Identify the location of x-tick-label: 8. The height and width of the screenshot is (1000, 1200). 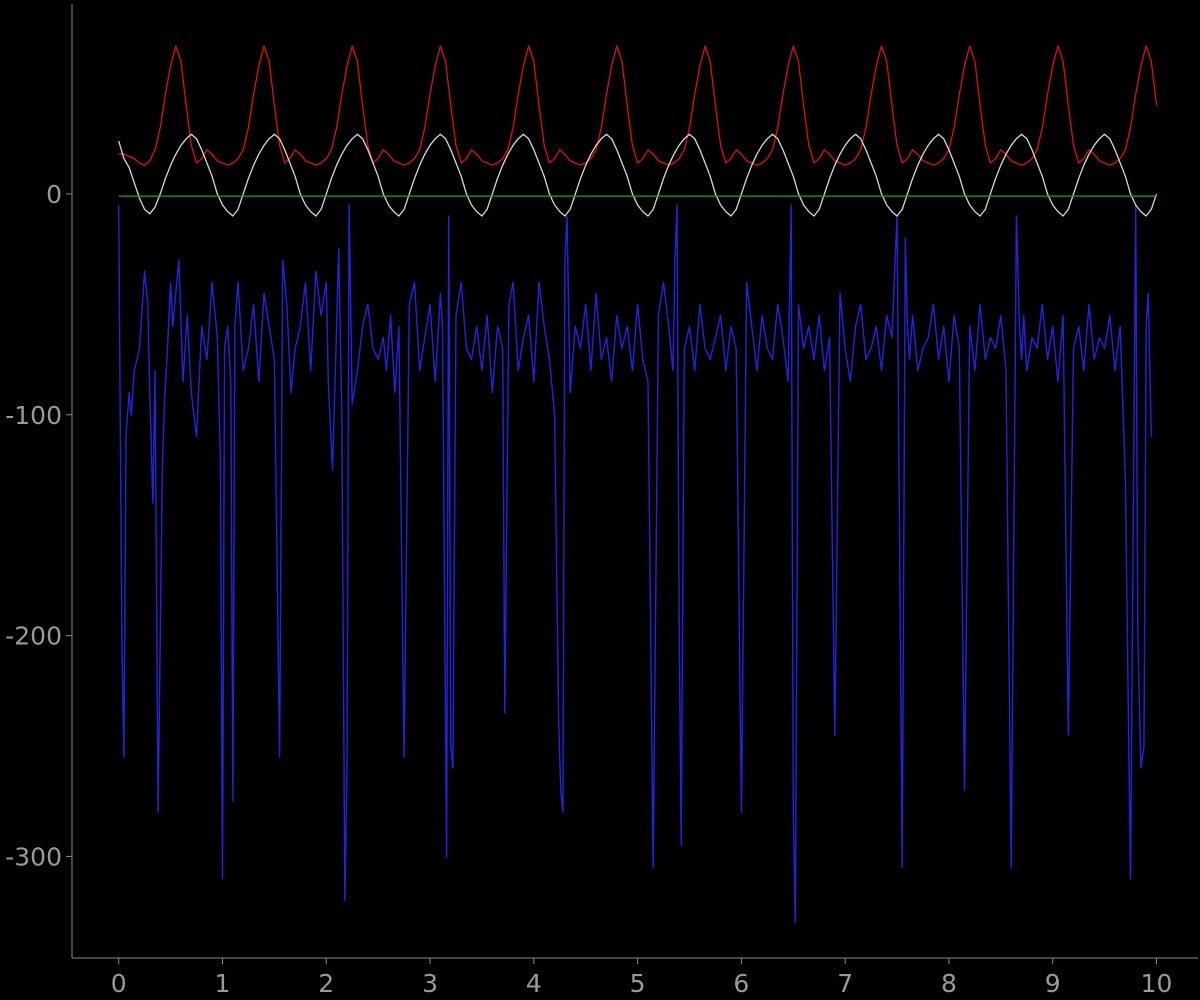
(949, 983).